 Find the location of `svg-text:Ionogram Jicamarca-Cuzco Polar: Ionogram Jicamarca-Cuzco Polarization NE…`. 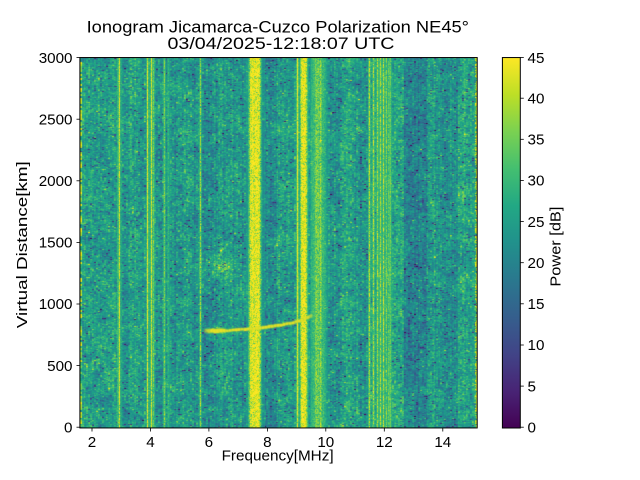

svg-text:Ionogram Jicamarca-Cuzco Polar: Ionogram Jicamarca-Cuzco Polarization NE… is located at coordinates (278, 26).